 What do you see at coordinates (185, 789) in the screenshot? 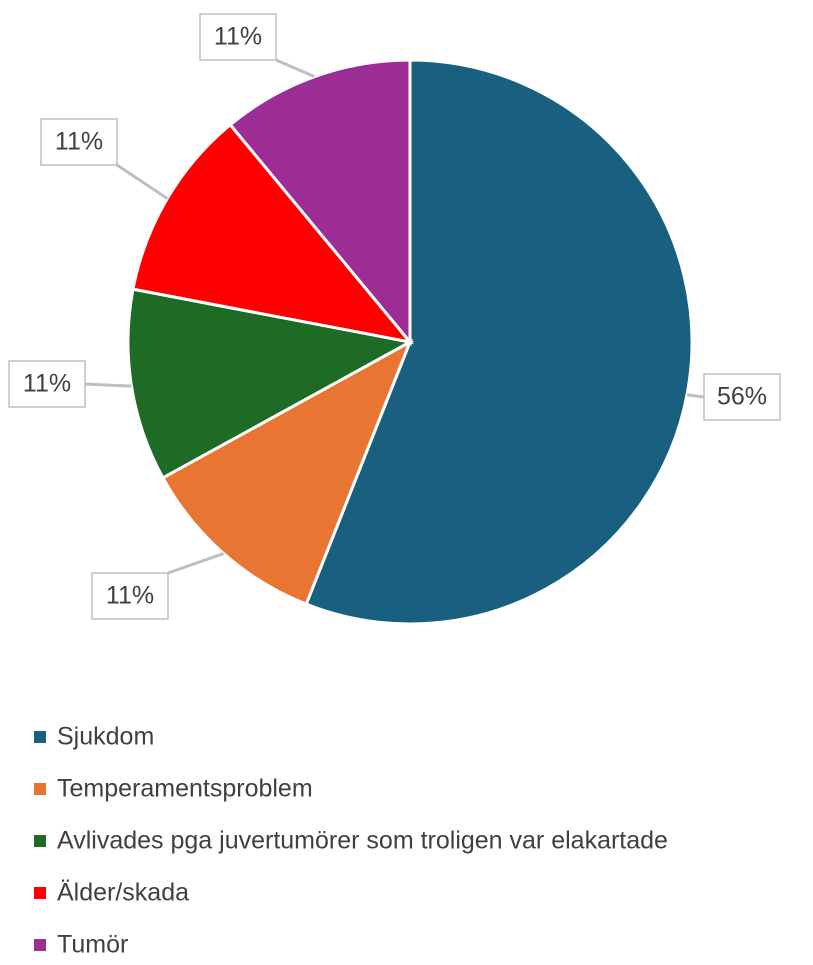
I see `legend-label: Temperamentsproblem` at bounding box center [185, 789].